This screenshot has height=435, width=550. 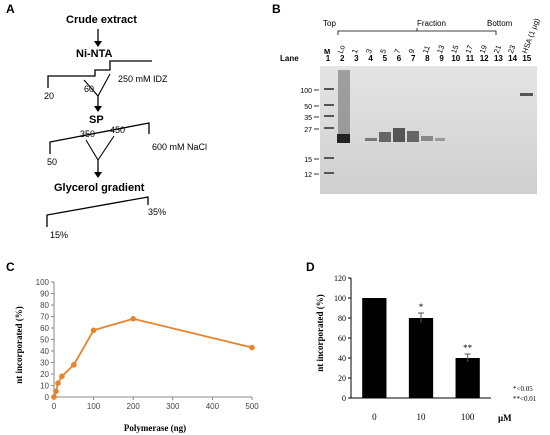 I want to click on step-crude-extract: Crude extract, so click(x=101, y=20).